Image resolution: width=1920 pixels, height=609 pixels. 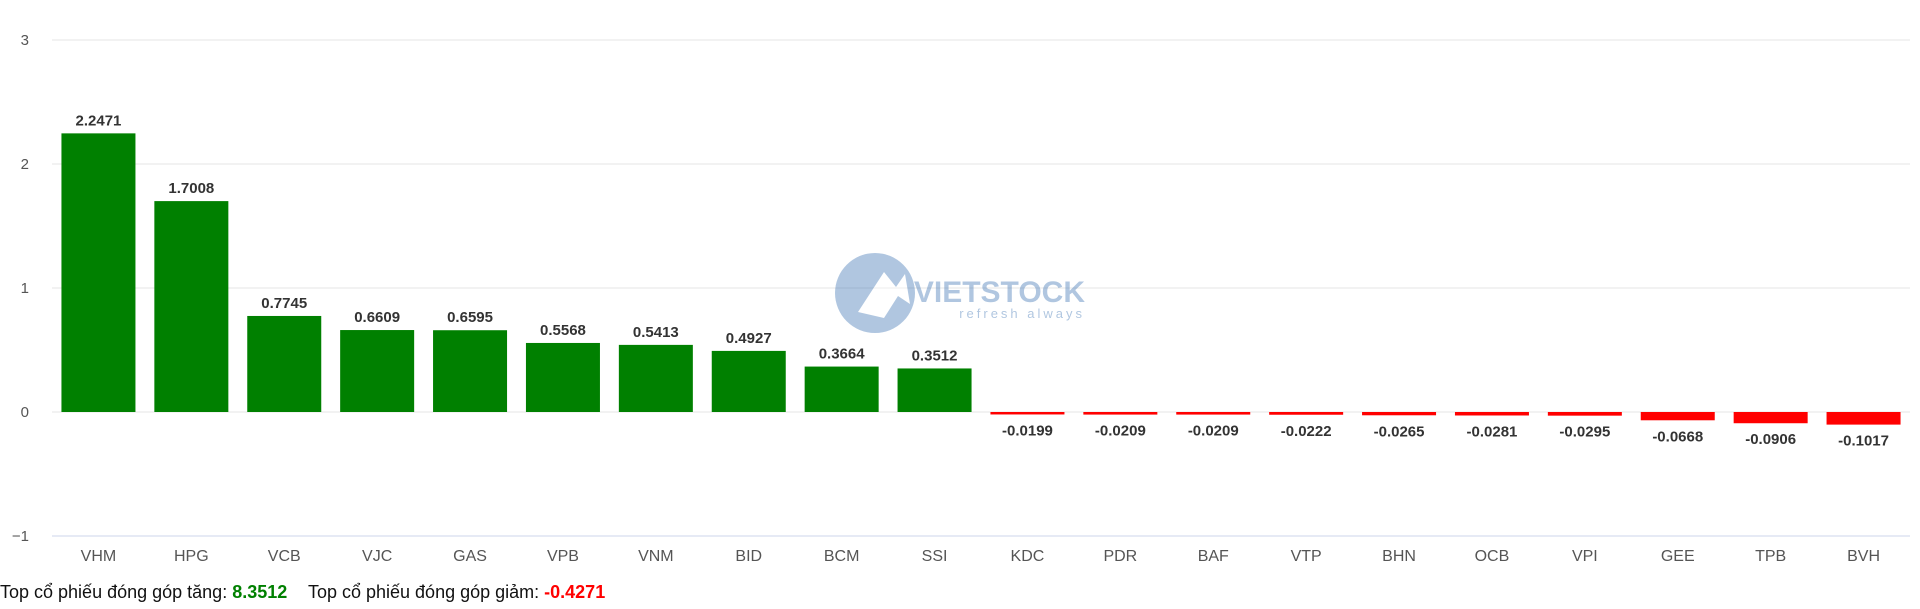 What do you see at coordinates (25, 288) in the screenshot?
I see `y-tick-label: 1` at bounding box center [25, 288].